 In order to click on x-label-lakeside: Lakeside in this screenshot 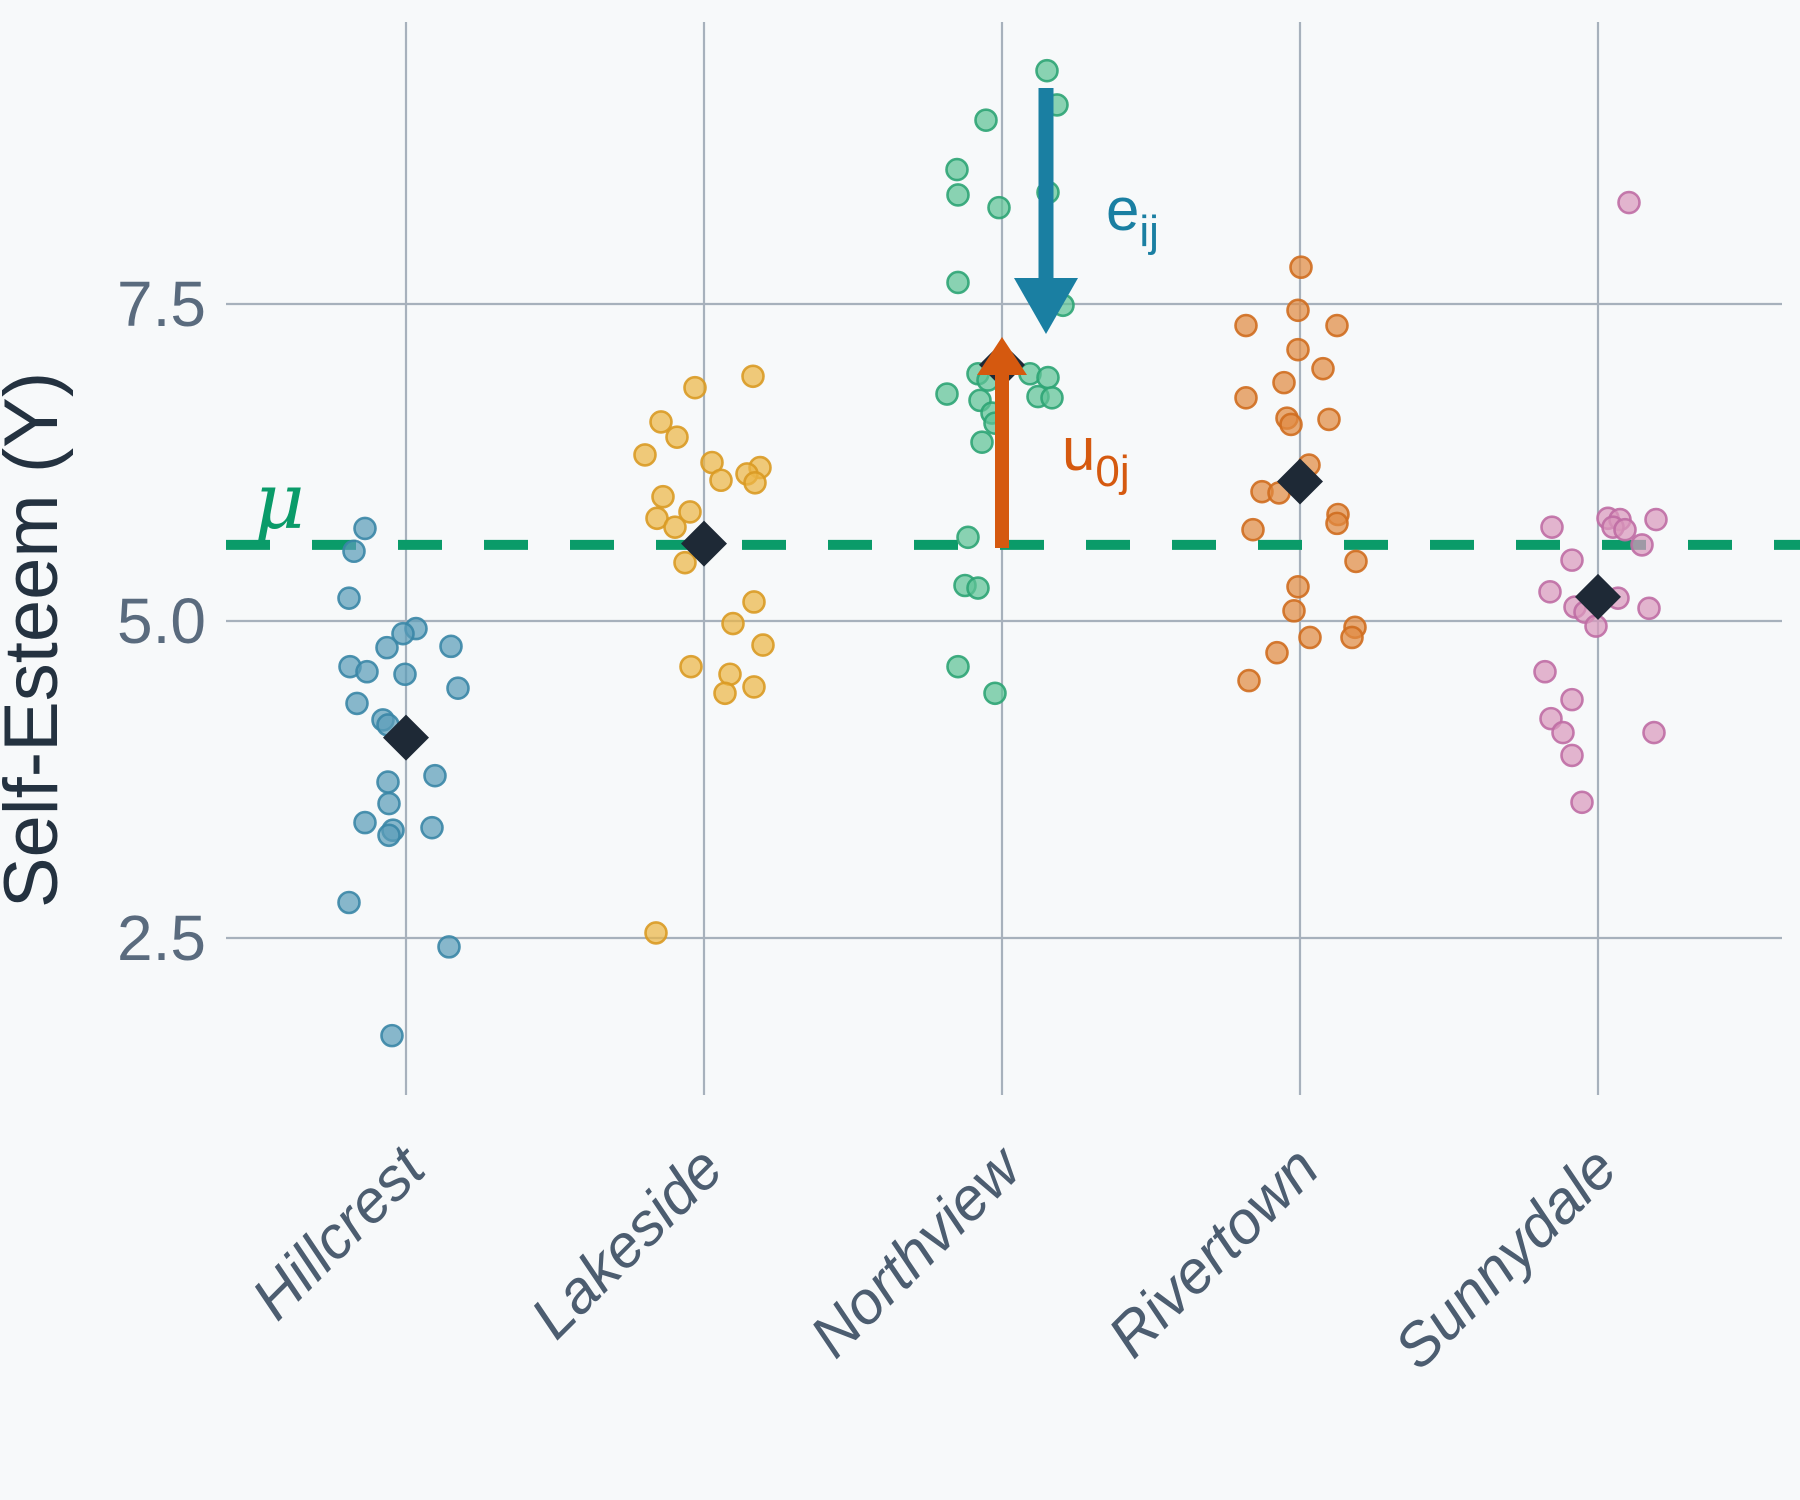, I will do `click(626, 1242)`.